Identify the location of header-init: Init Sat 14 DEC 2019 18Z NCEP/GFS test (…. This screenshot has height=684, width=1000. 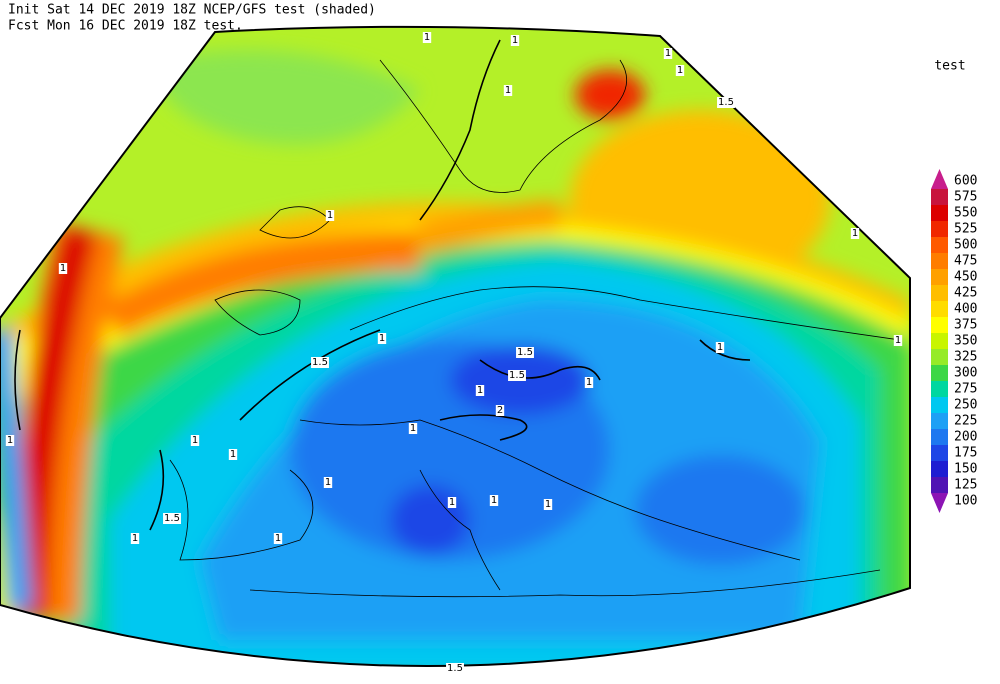
(192, 10).